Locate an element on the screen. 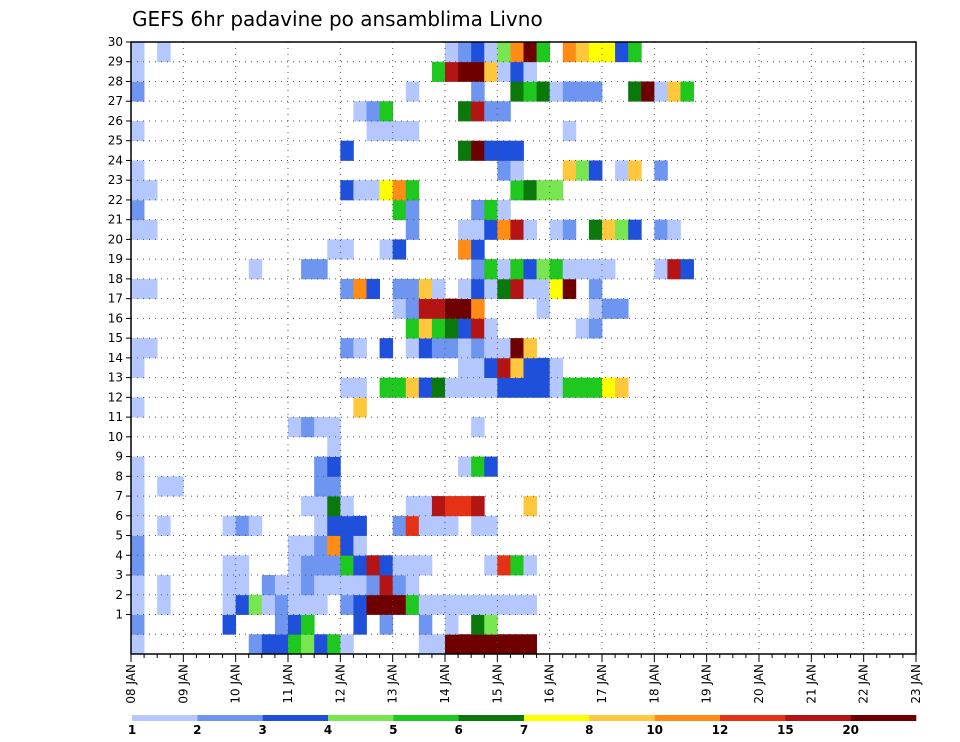 The height and width of the screenshot is (742, 960). y-tick-label: 16 is located at coordinates (115, 318).